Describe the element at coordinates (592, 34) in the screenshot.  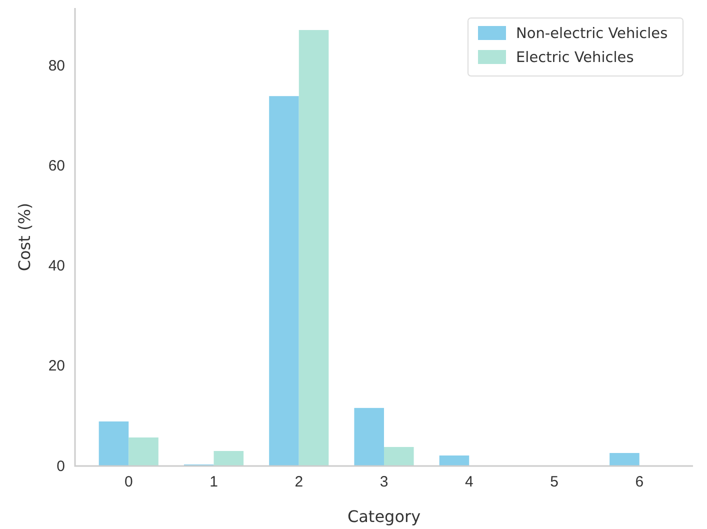
I see `legend-label: Non-electric Vehicles` at that location.